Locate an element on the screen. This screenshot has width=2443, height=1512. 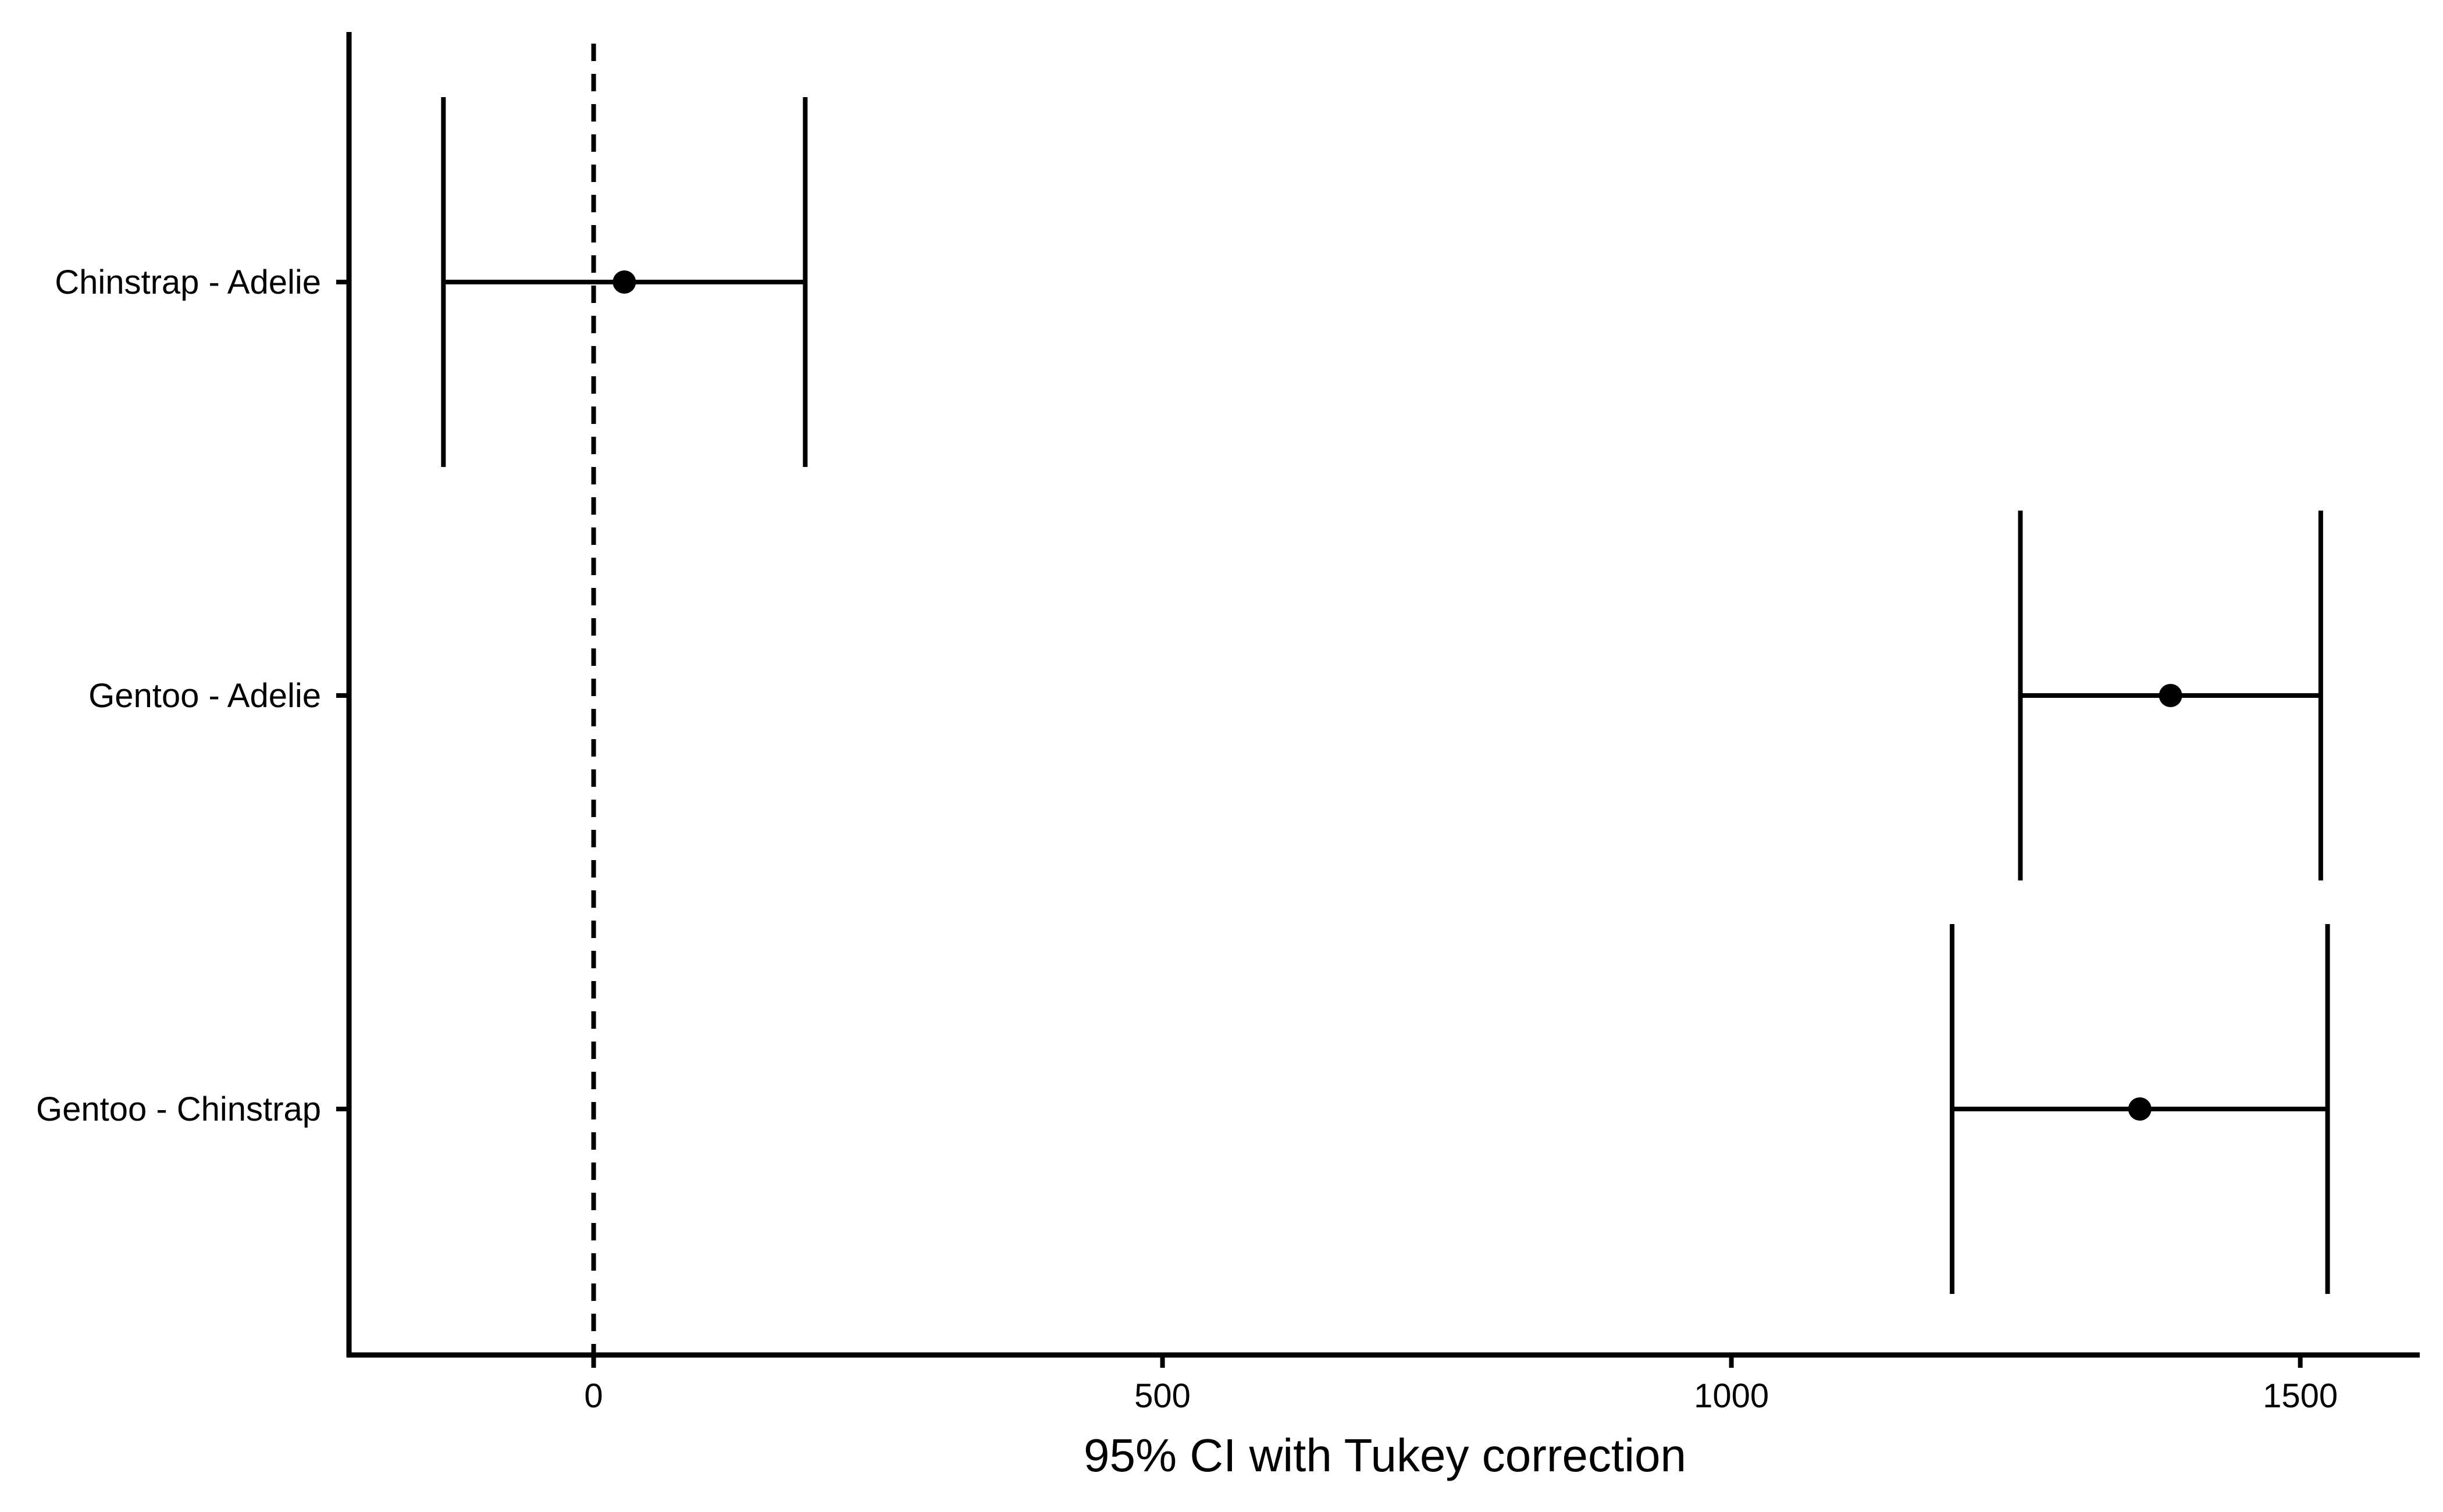
x-axis-title: 95% CI with Tukey correction is located at coordinates (1385, 1455).